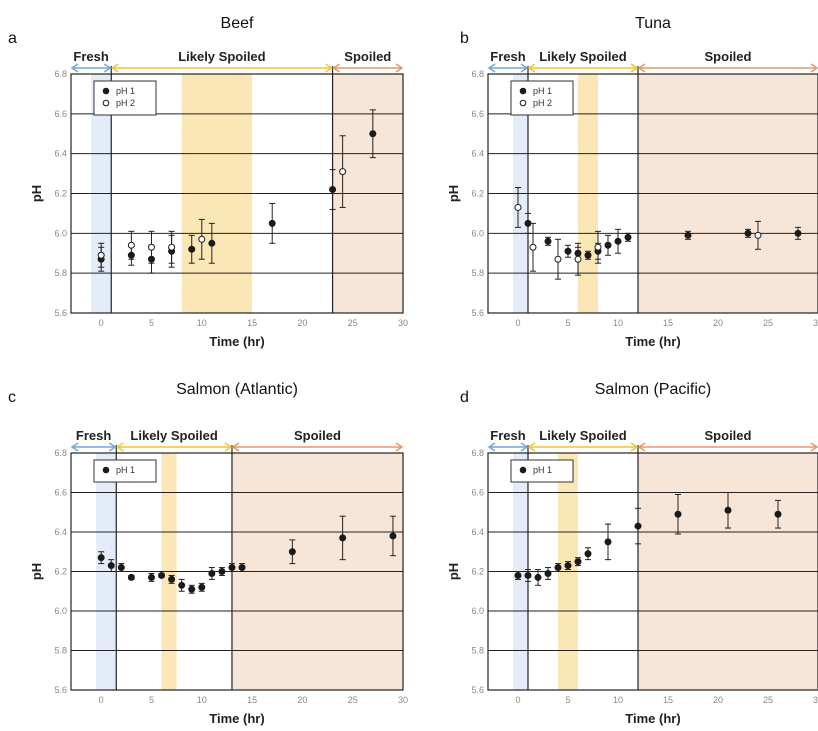  What do you see at coordinates (12, 397) in the screenshot?
I see `panel-letter: c` at bounding box center [12, 397].